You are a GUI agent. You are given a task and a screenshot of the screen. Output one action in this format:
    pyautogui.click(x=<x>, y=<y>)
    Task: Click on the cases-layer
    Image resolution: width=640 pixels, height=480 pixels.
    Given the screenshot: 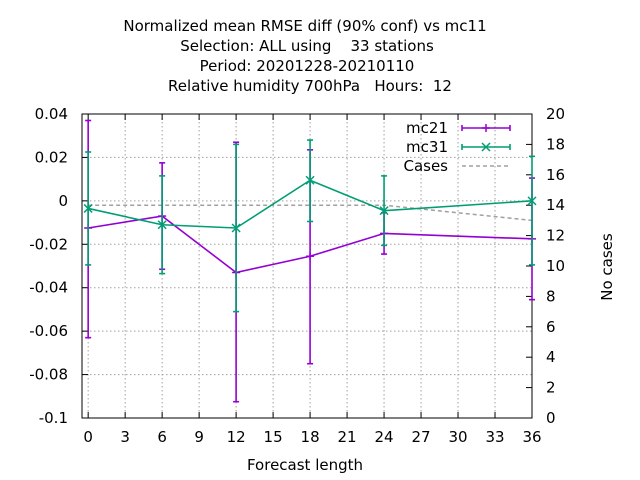 What is the action you would take?
    pyautogui.click(x=310, y=213)
    